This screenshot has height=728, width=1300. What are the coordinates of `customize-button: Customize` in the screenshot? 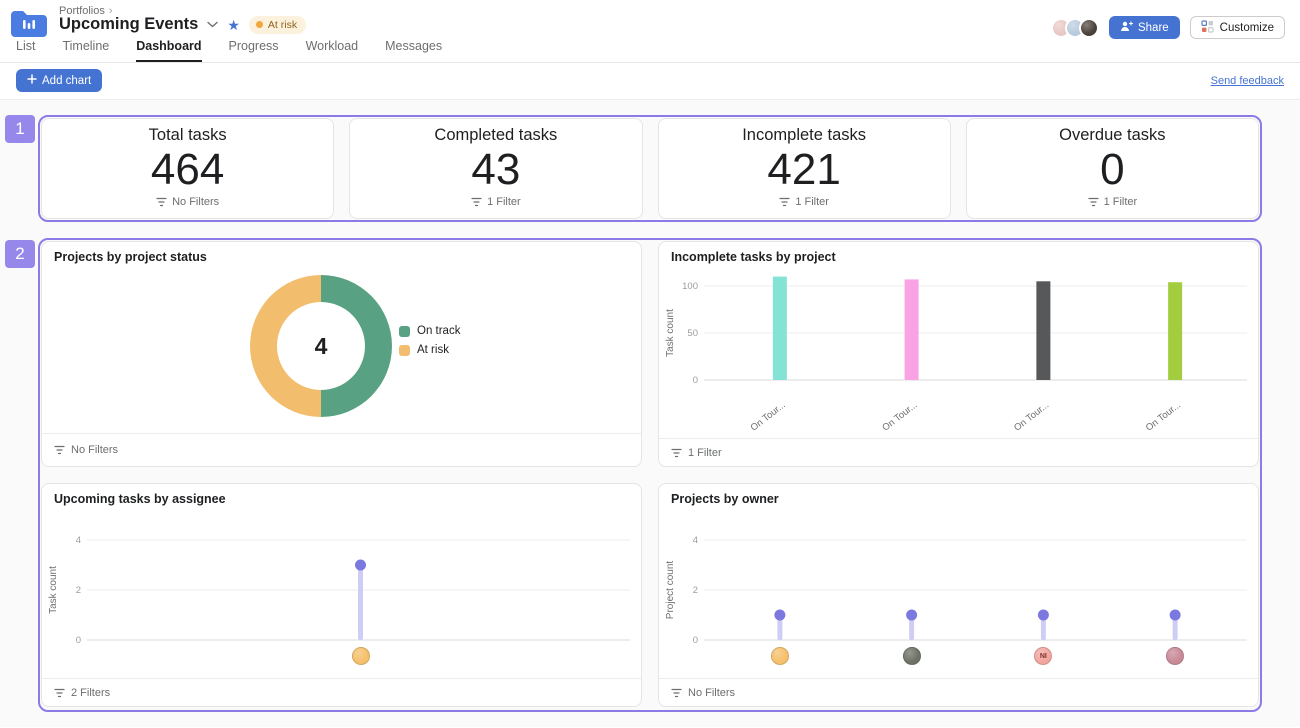 It's located at (1237, 27).